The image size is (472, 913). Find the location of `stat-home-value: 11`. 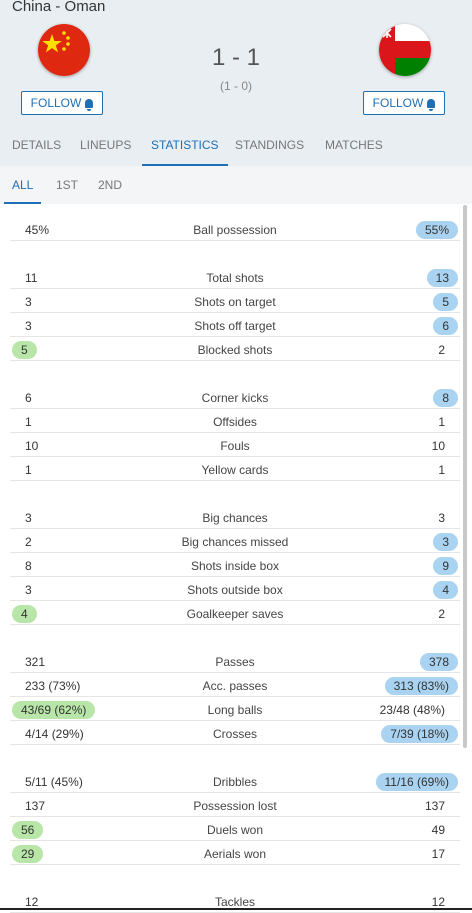

stat-home-value: 11 is located at coordinates (31, 278).